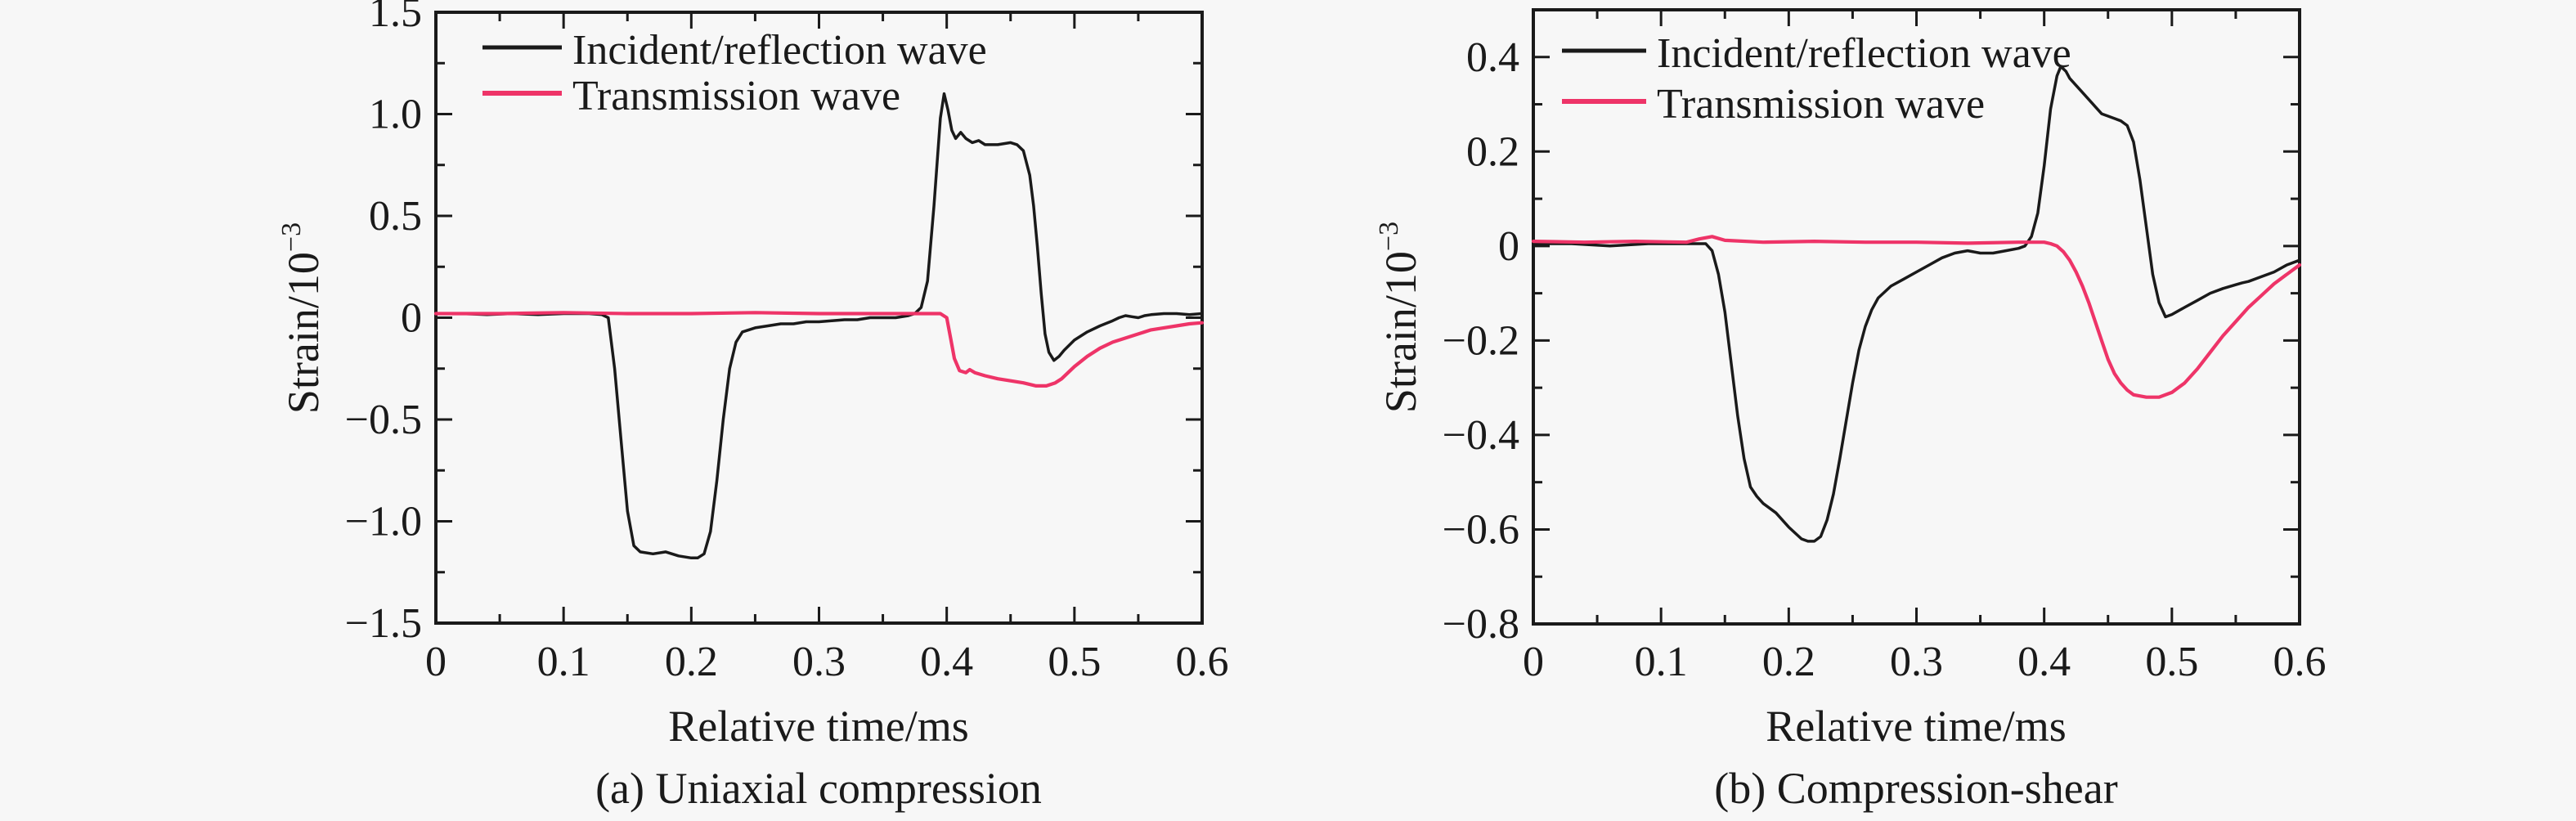  What do you see at coordinates (818, 788) in the screenshot?
I see `caption-a: (a) Uniaxial compression` at bounding box center [818, 788].